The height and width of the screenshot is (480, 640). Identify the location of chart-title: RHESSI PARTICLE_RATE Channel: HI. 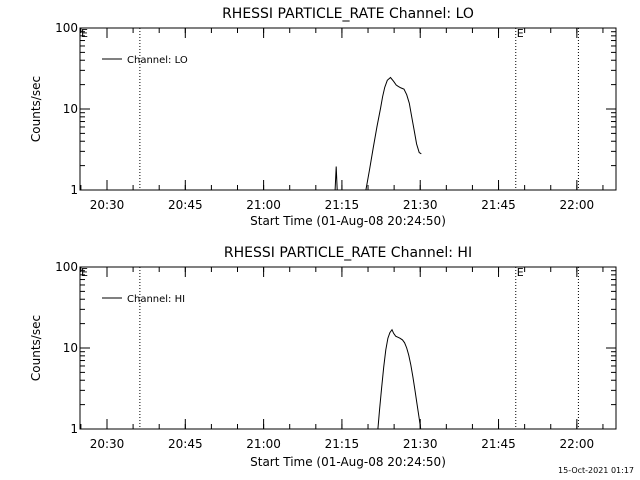
(348, 253).